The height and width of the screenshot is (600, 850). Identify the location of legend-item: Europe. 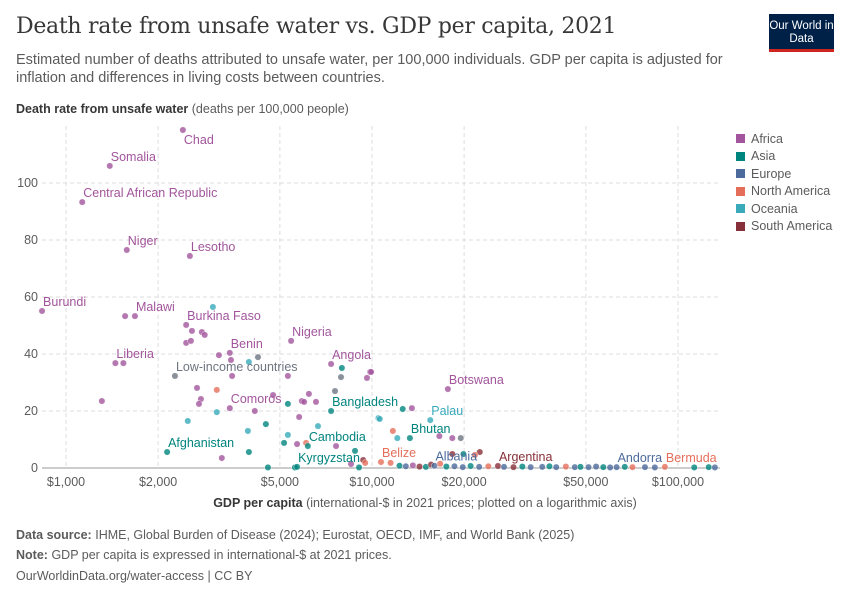
(784, 174).